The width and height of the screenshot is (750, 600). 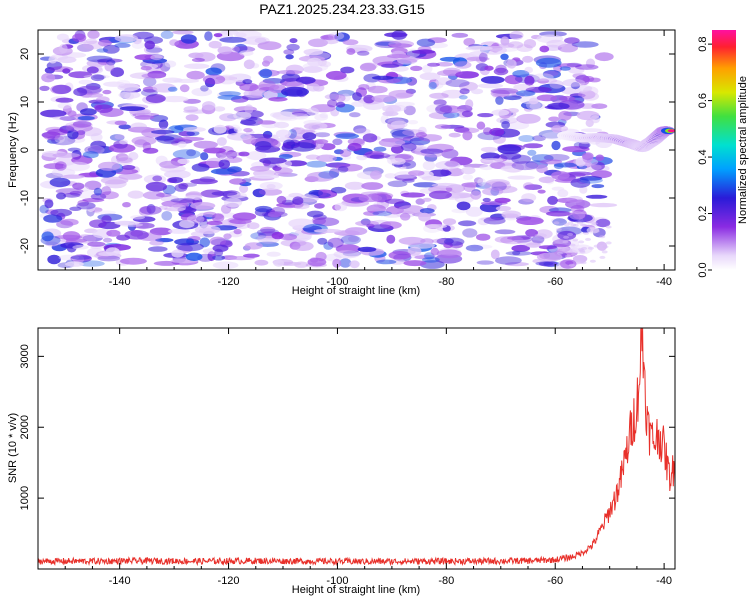 What do you see at coordinates (703, 100) in the screenshot?
I see `colorbar-tick-label: 0.6` at bounding box center [703, 100].